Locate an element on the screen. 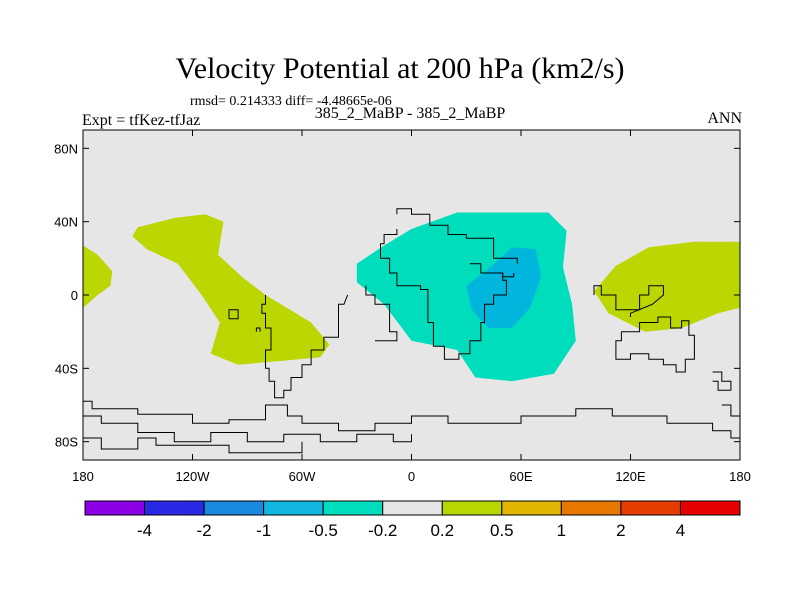 This screenshot has width=800, height=600. colorbar-label: -1 is located at coordinates (263, 530).